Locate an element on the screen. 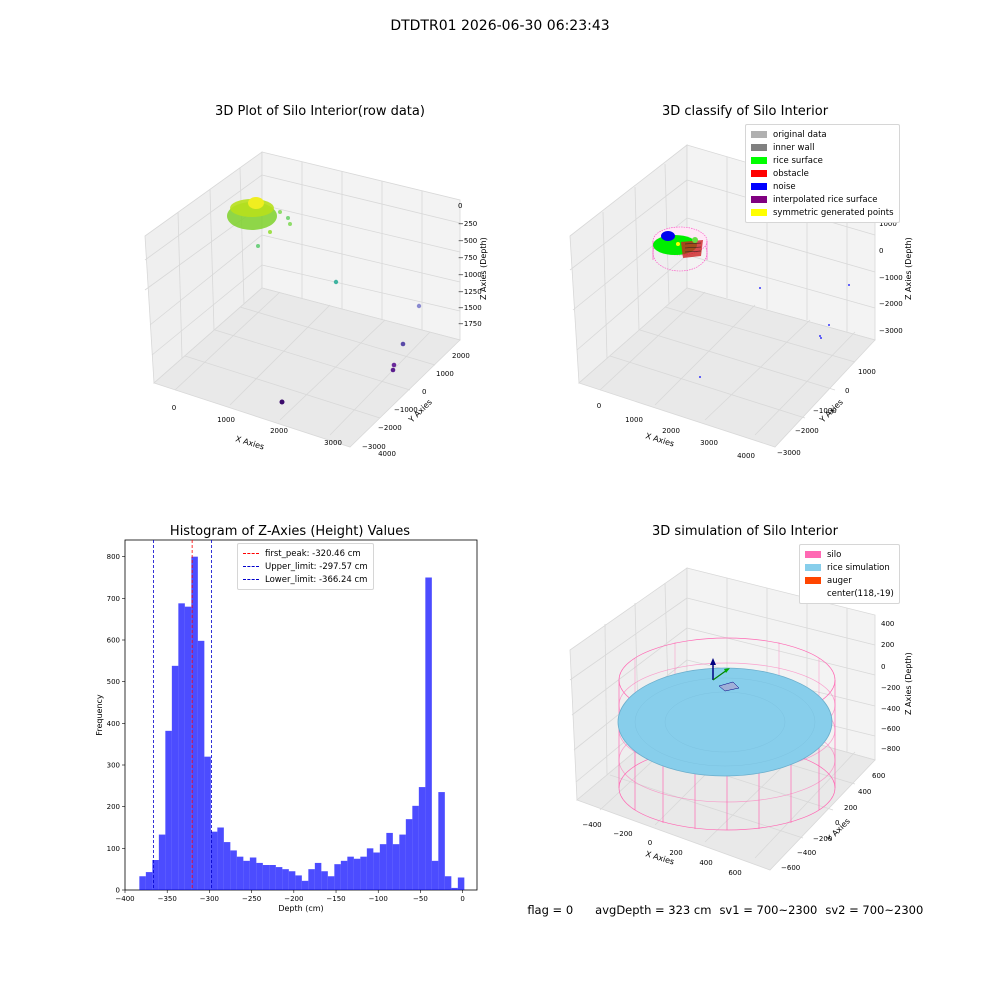 This screenshot has width=1000, height=1000. classify-x-tick: 2000 is located at coordinates (671, 431).